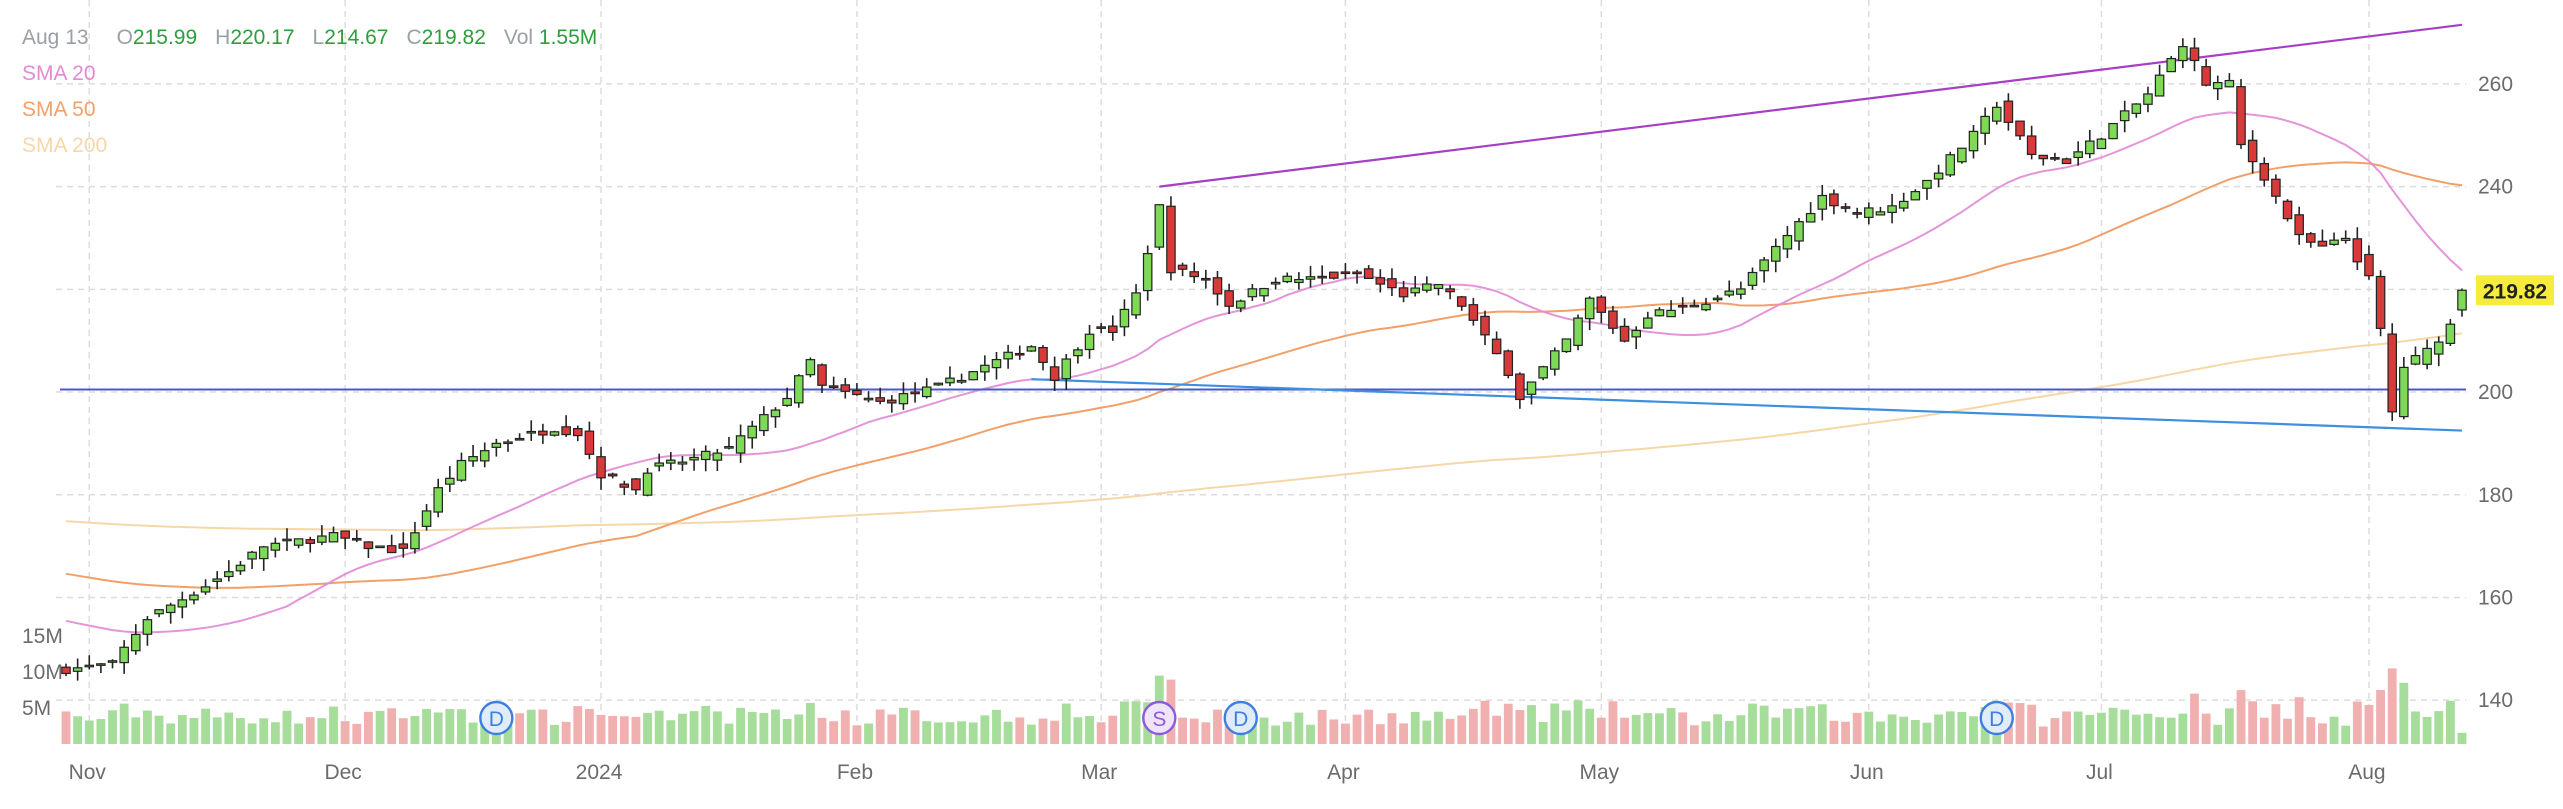 The height and width of the screenshot is (809, 2563). Describe the element at coordinates (855, 772) in the screenshot. I see `time-tick-label: Feb` at that location.